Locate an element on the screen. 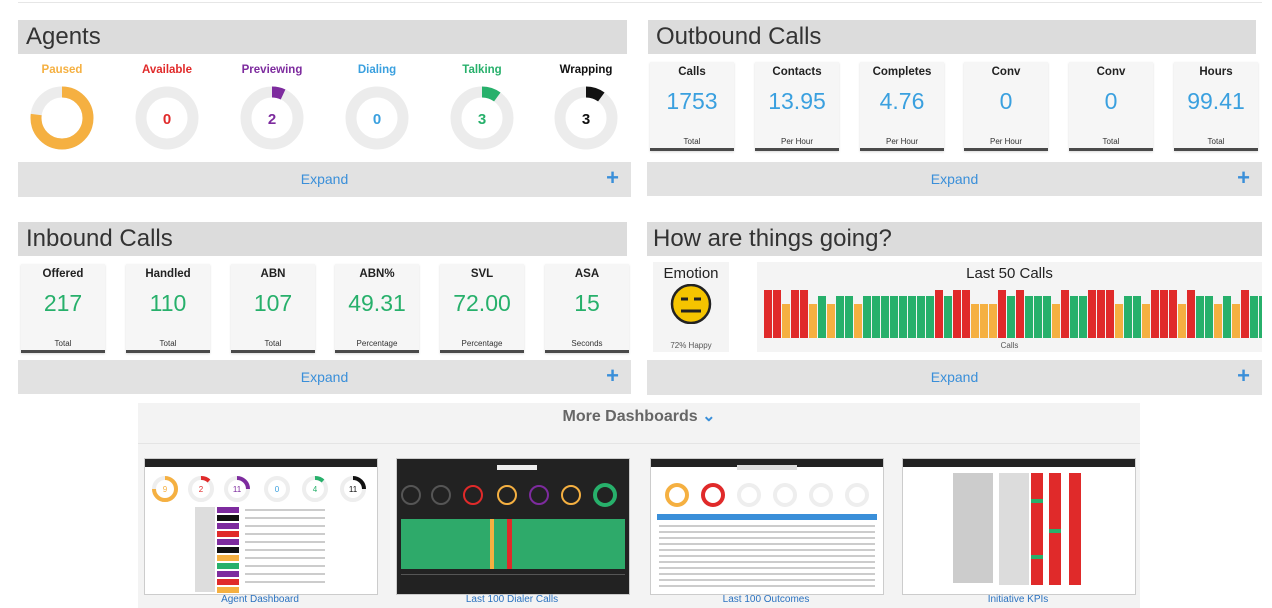  agents-expand-bar: Expand + is located at coordinates (324, 179).